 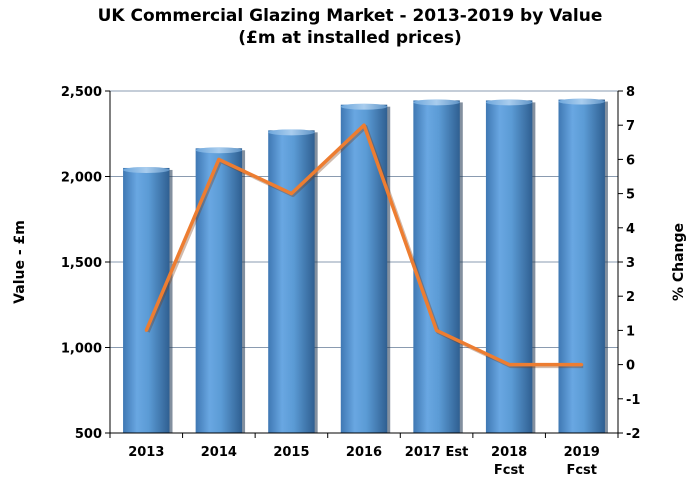 What do you see at coordinates (350, 38) in the screenshot?
I see `chart-subtitle: (£m at installed prices)` at bounding box center [350, 38].